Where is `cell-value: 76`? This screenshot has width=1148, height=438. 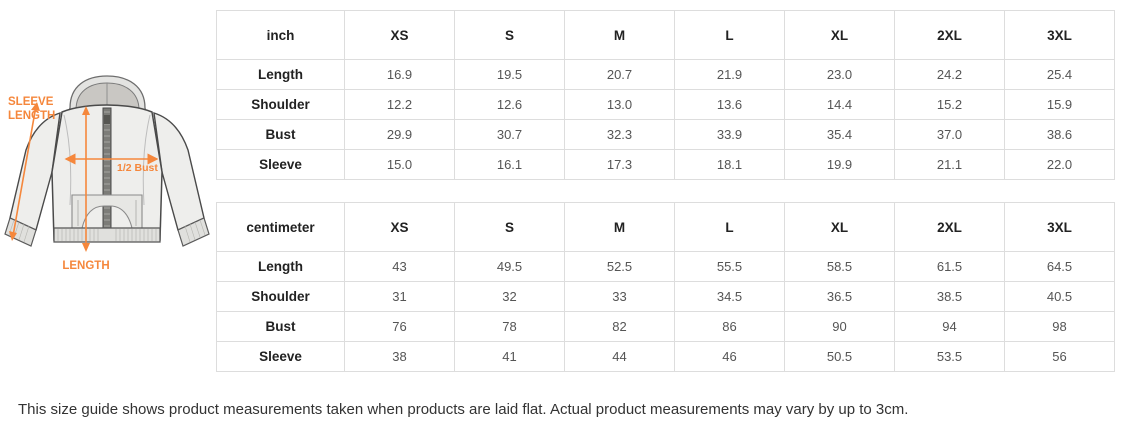
cell-value: 76 is located at coordinates (399, 326).